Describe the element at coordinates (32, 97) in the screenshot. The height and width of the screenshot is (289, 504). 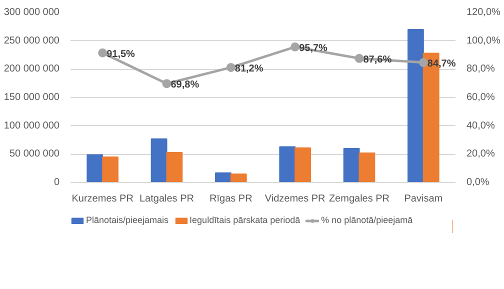
I see `y-tick-label: 150 000 000` at that location.